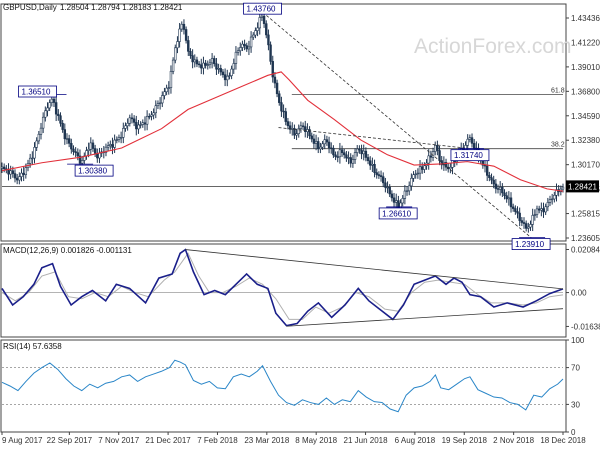 The width and height of the screenshot is (600, 455). I want to click on rsi-axis-tick-label: 100, so click(578, 340).